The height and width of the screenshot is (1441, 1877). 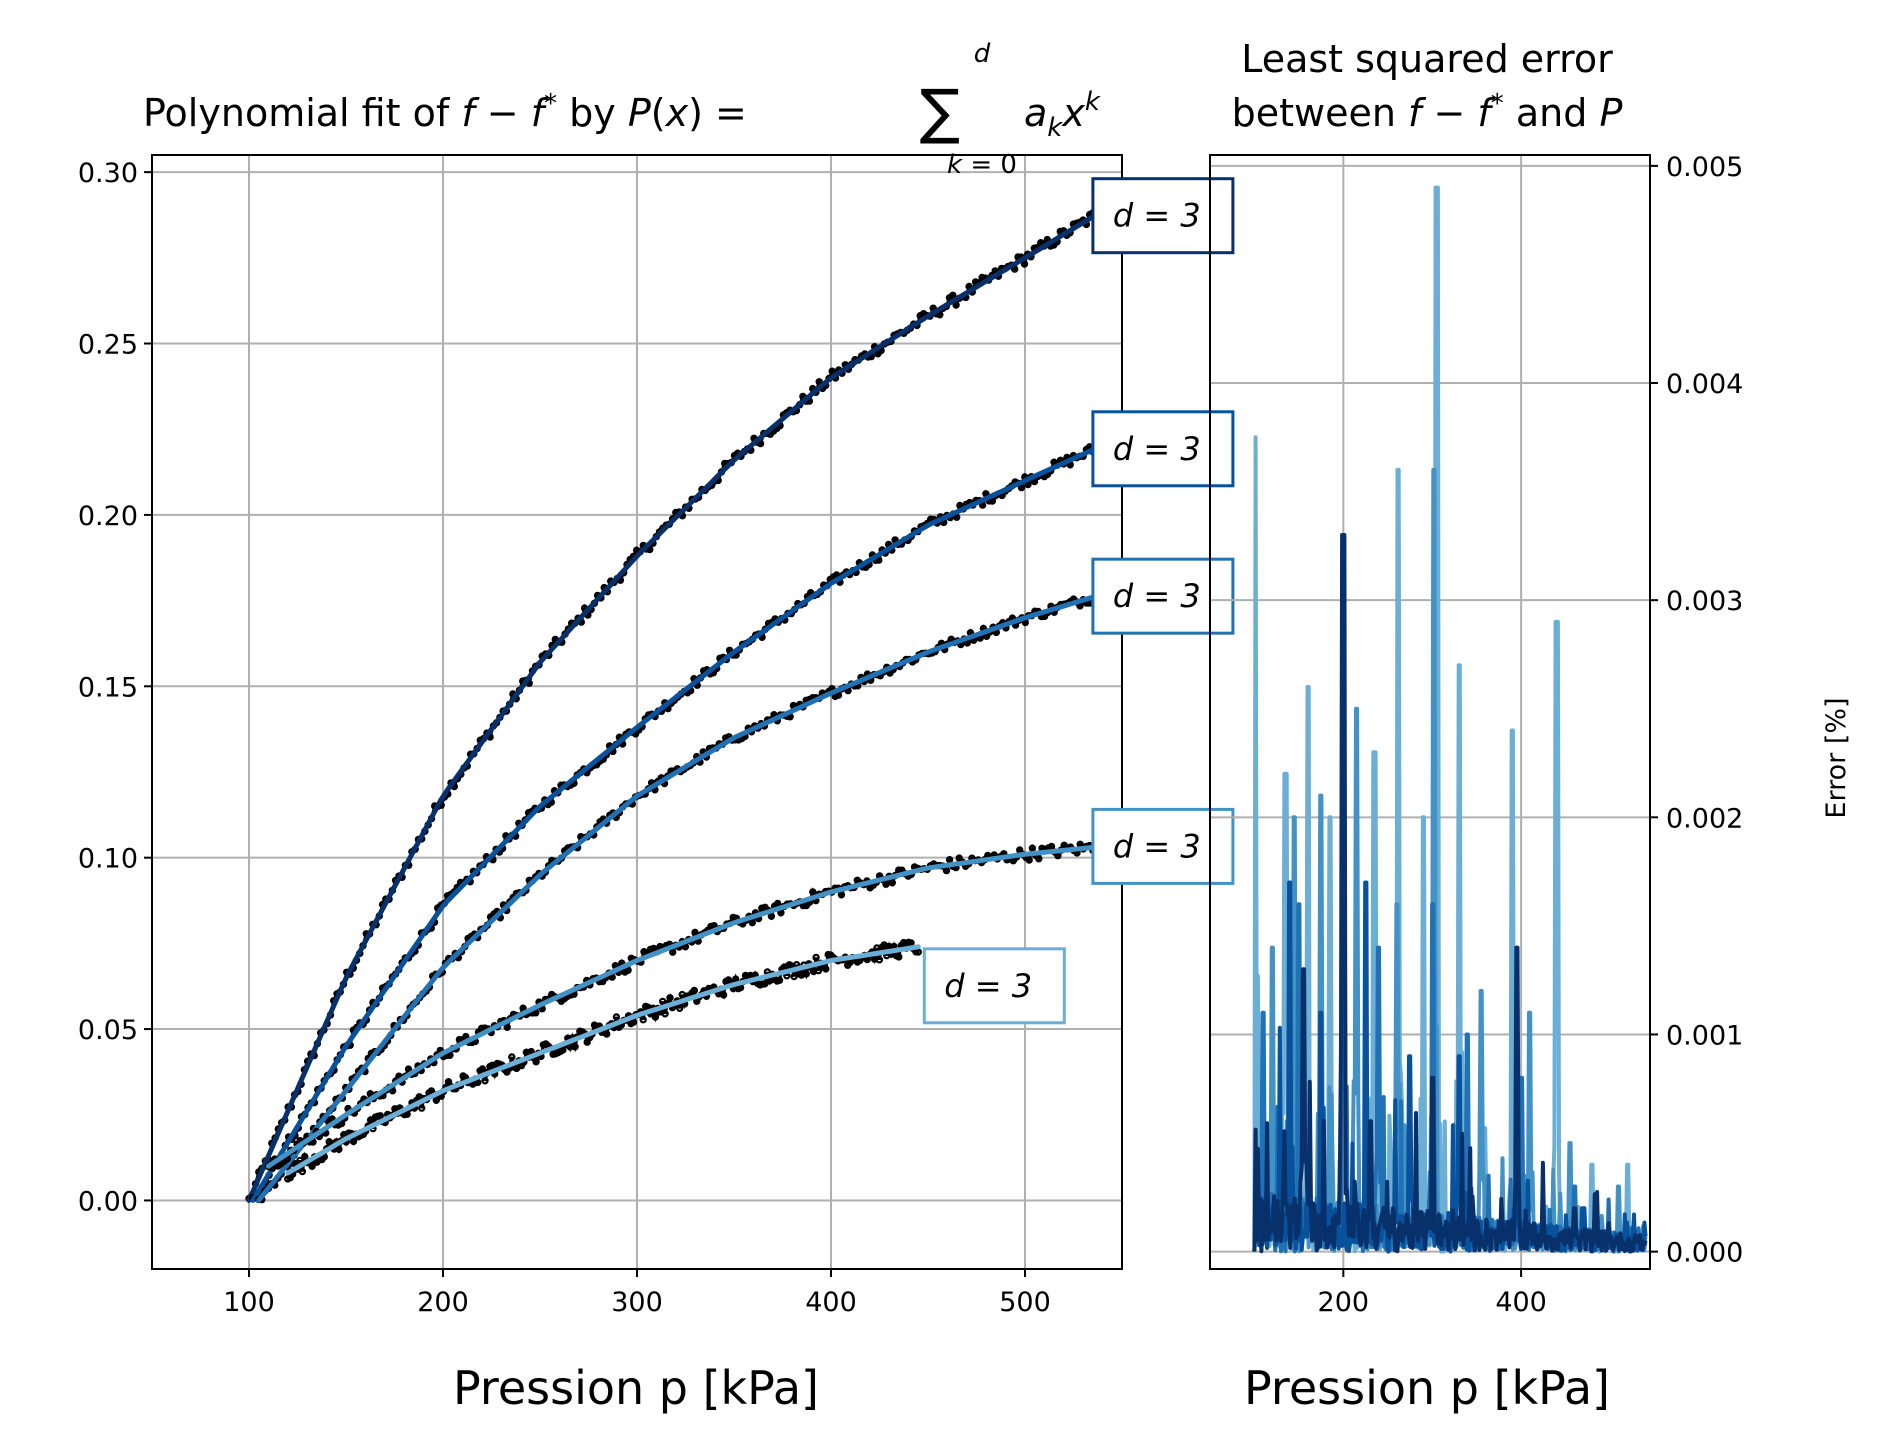 I want to click on svg-text: k = 0, so click(x=982, y=165).